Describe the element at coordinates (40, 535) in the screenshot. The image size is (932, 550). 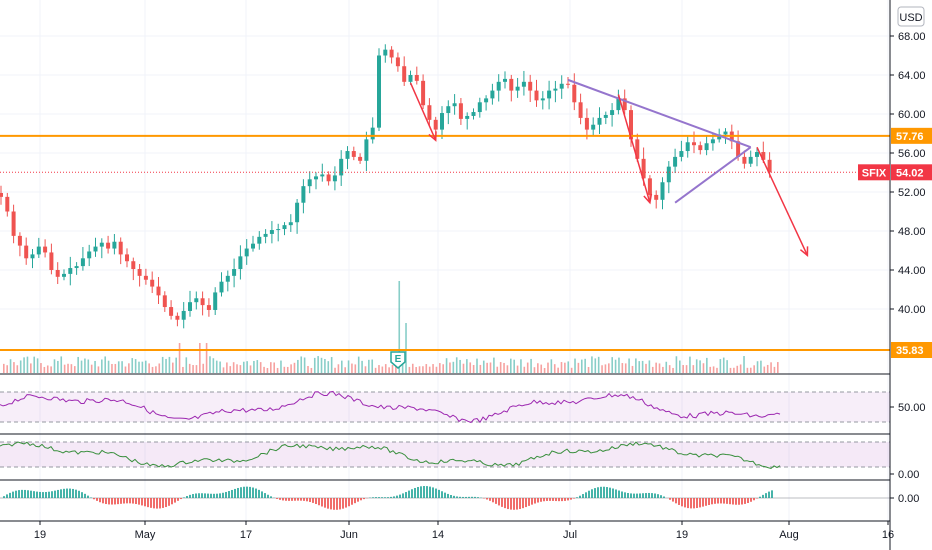
I see `time-tick-label: 19` at that location.